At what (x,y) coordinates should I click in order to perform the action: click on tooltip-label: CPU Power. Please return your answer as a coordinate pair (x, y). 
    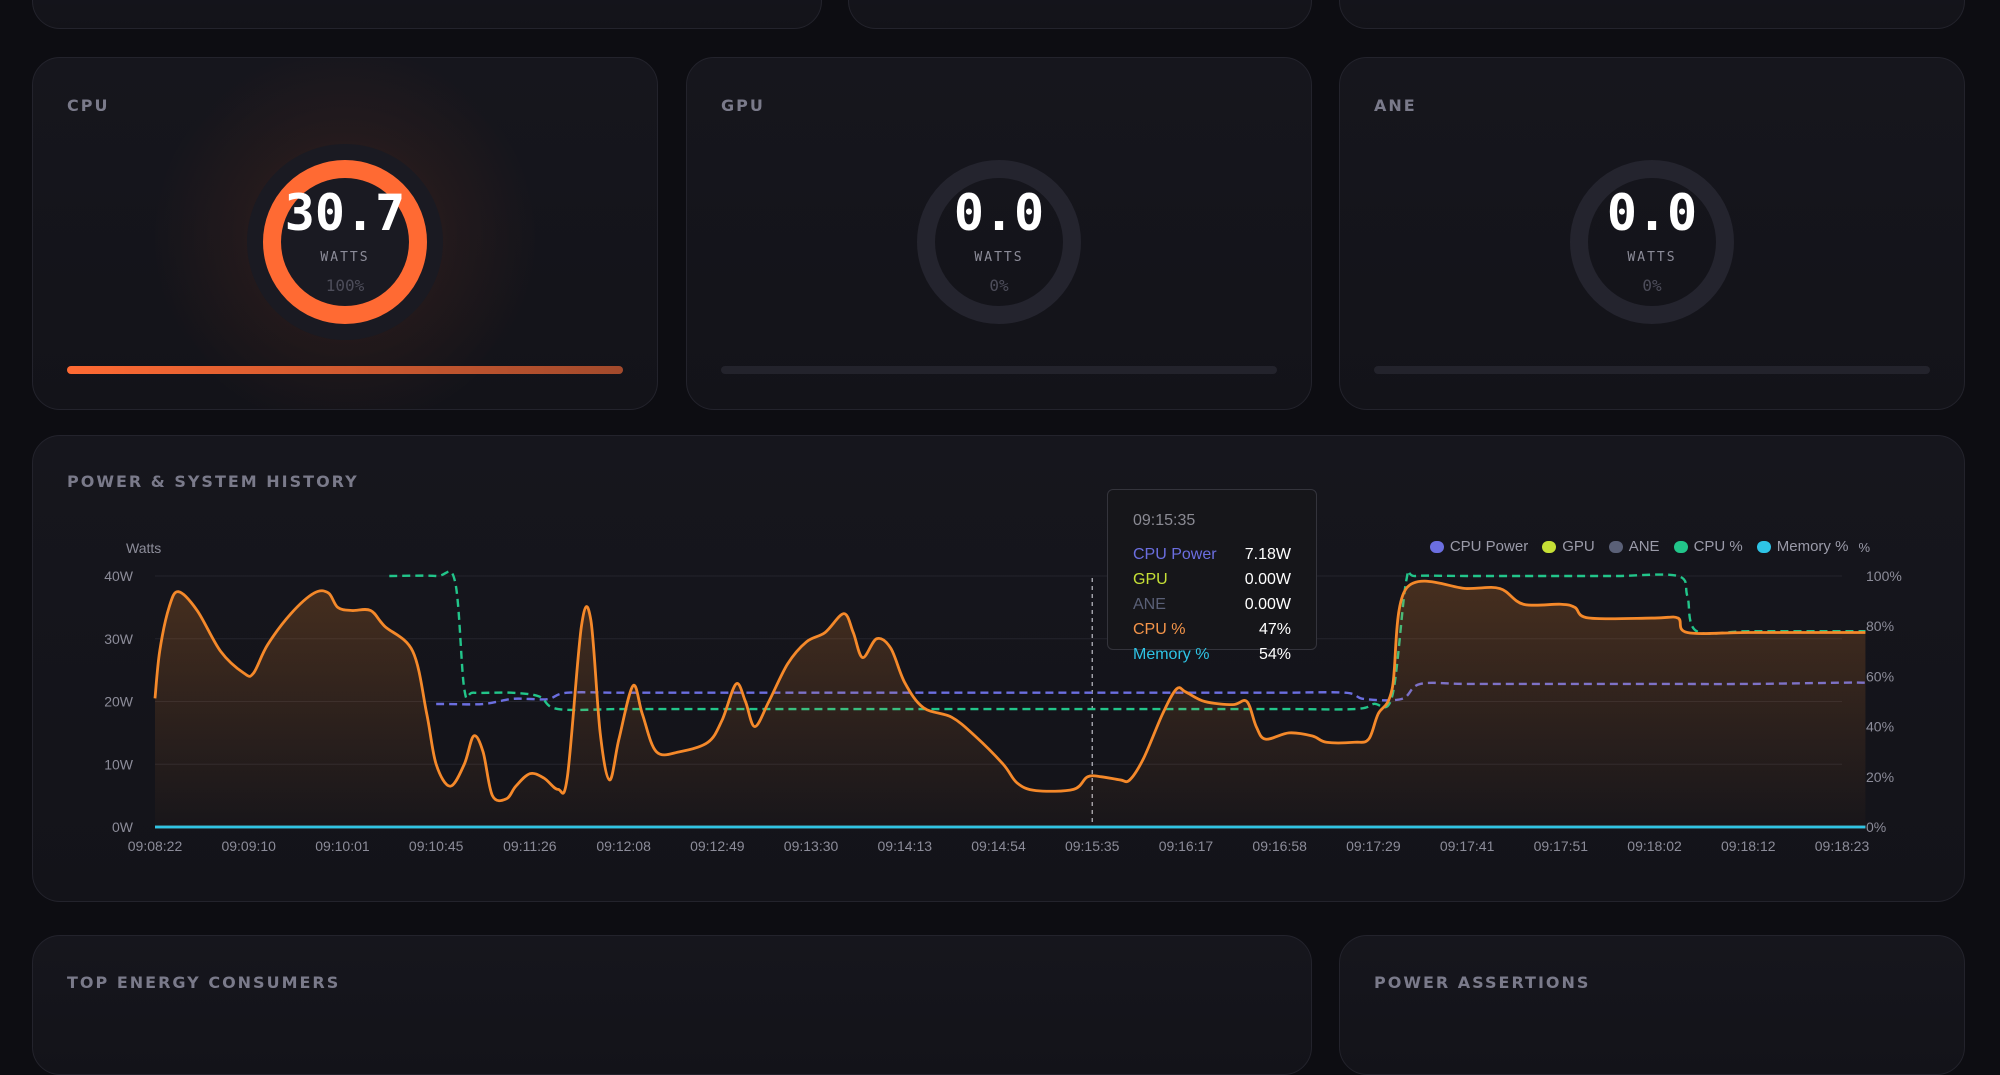
    Looking at the image, I should click on (1175, 554).